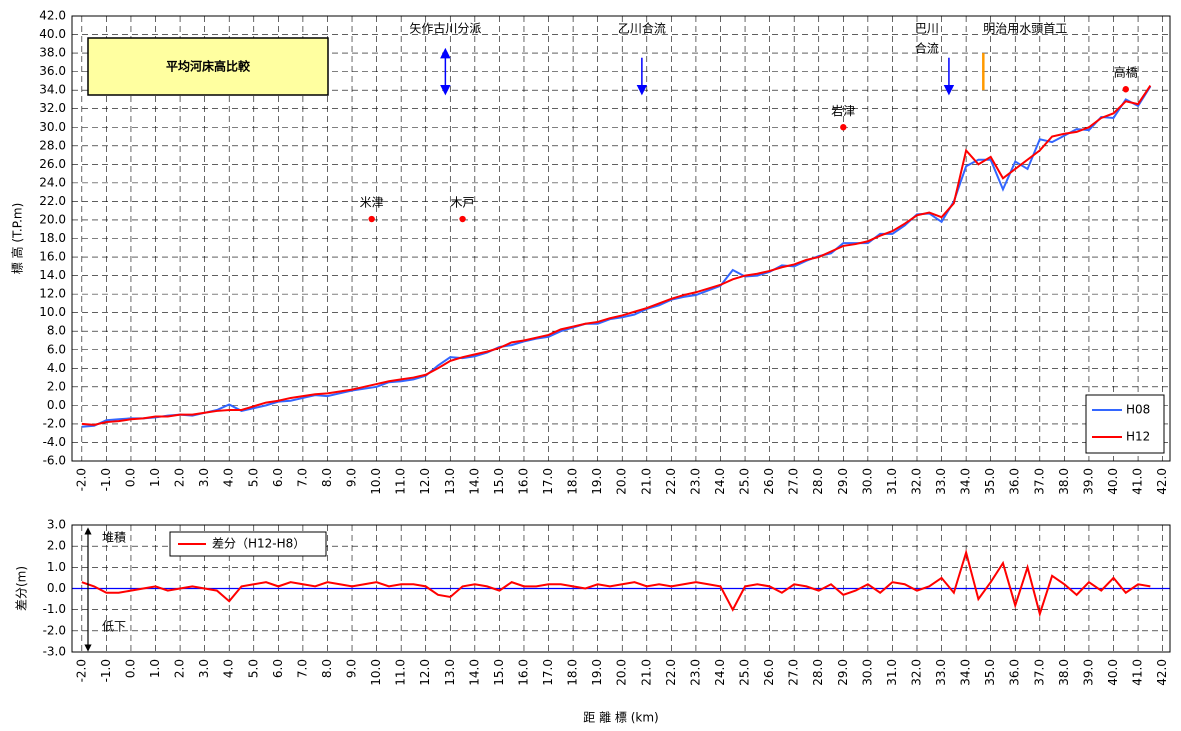 The image size is (1181, 731). What do you see at coordinates (52, 53) in the screenshot?
I see `y-tick-label: 38.0` at bounding box center [52, 53].